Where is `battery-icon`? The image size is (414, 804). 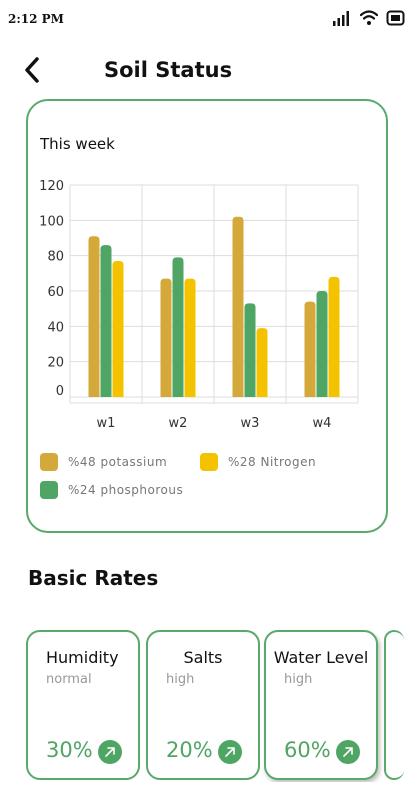 battery-icon is located at coordinates (395, 18).